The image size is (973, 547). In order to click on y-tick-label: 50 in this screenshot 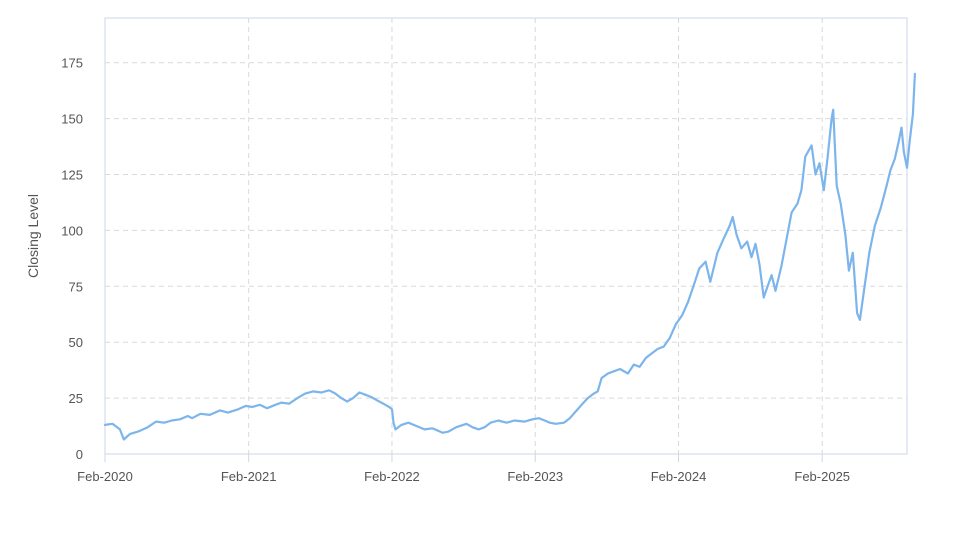, I will do `click(76, 342)`.